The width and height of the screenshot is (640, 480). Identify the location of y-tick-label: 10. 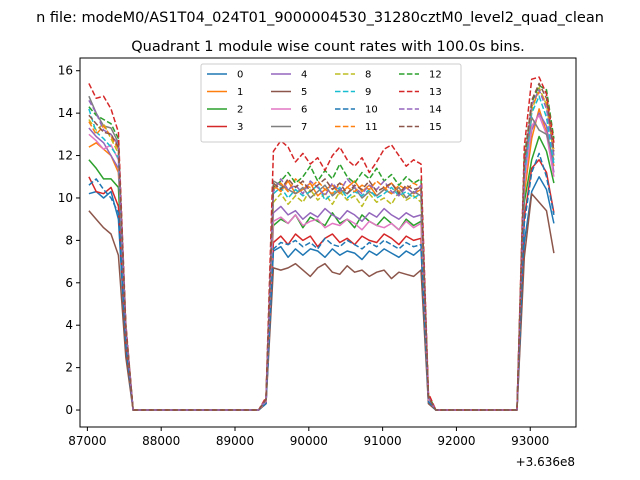
(65, 198).